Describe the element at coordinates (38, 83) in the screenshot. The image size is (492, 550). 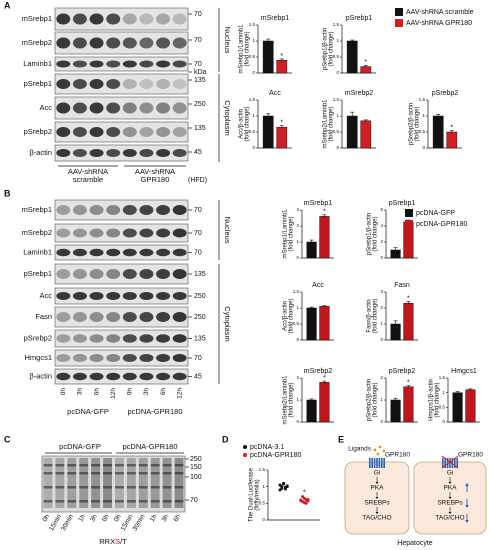
I see `protein-label: pSrebp1` at that location.